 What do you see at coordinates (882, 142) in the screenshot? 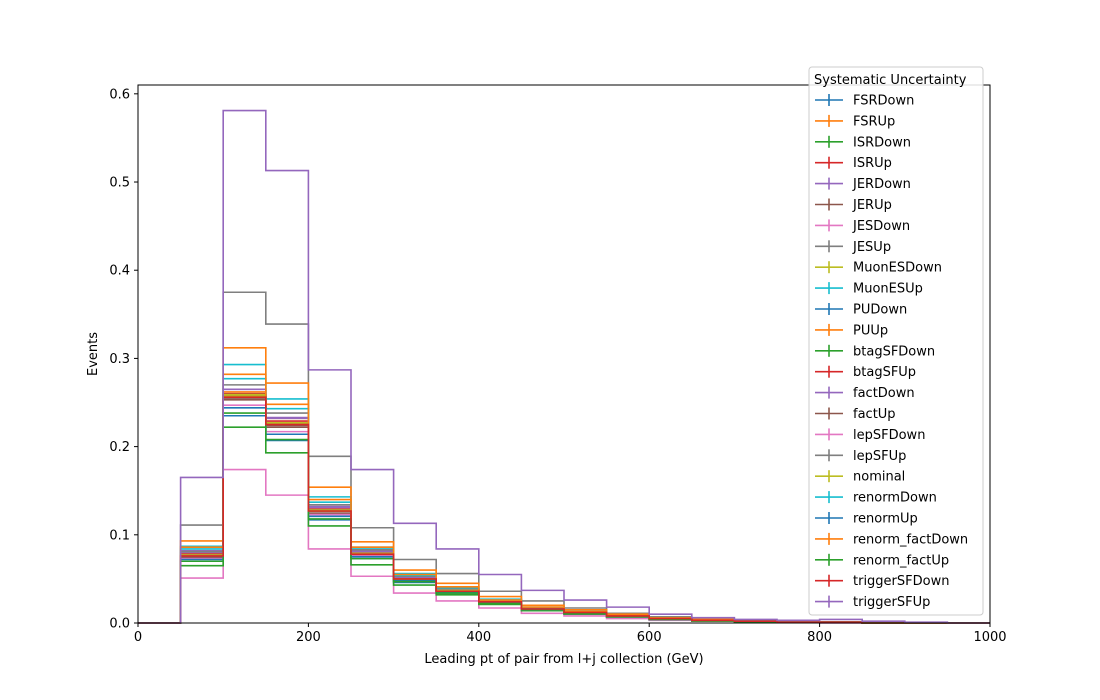
I see `legend-label: ISRDown` at bounding box center [882, 142].